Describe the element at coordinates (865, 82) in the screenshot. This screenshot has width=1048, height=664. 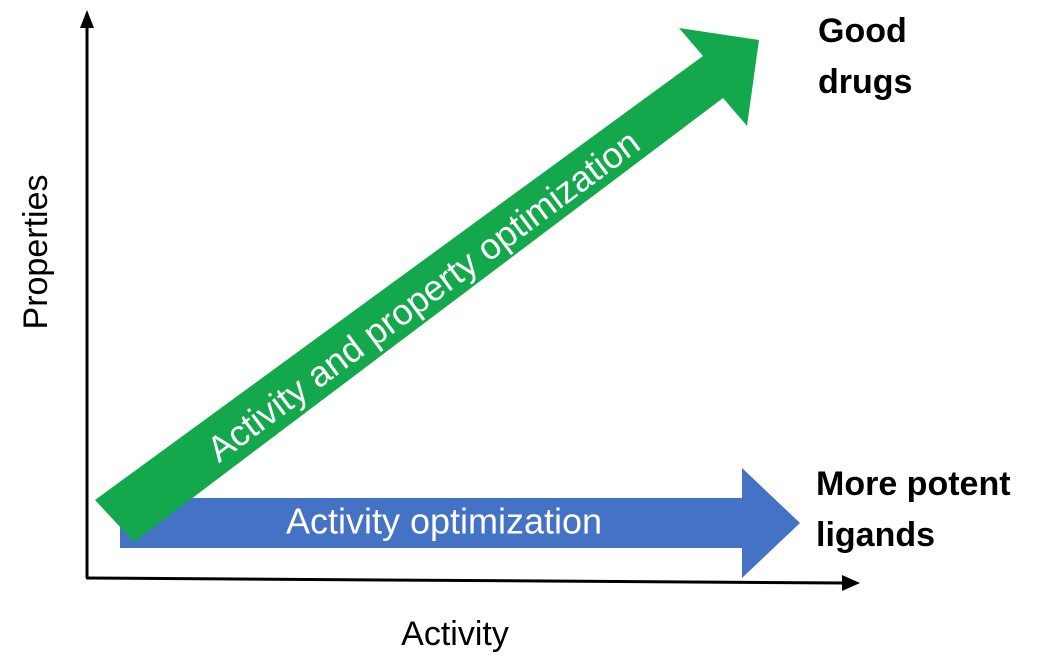
I see `good-drugs-line-2: drugs` at that location.